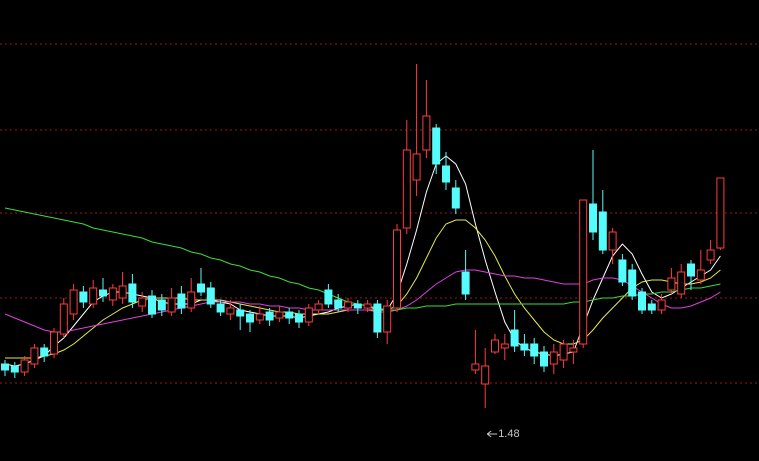 Image resolution: width=759 pixels, height=461 pixels. Describe the element at coordinates (508, 434) in the screenshot. I see `annotation-label: 1.48` at that location.